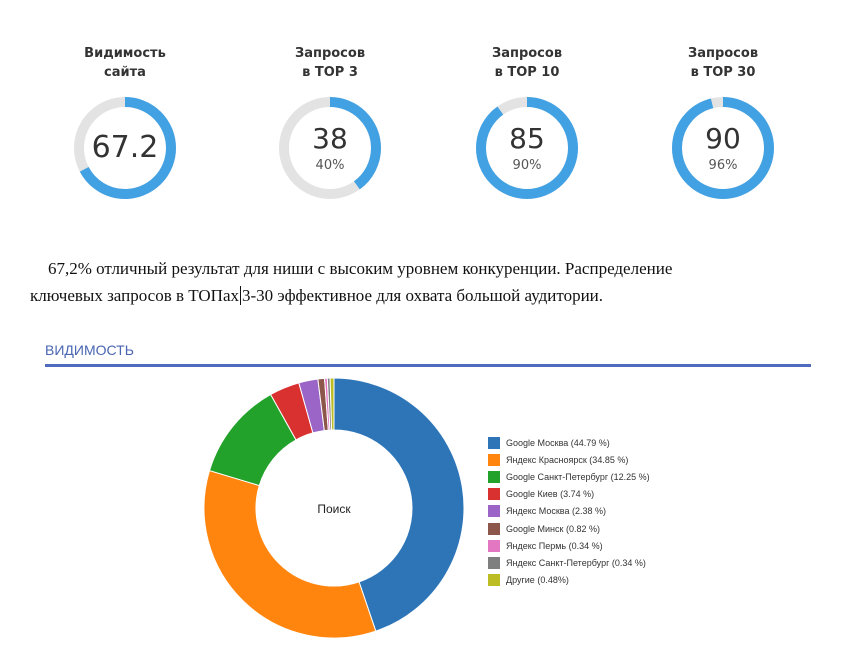  Describe the element at coordinates (527, 72) in the screenshot. I see `kpi-title-line: в TOP 10` at that location.